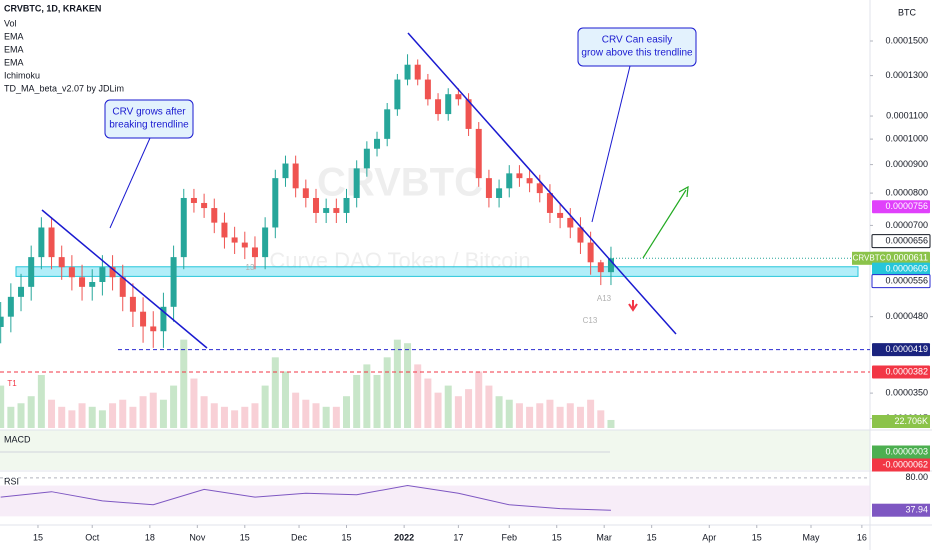  I want to click on x-tick-label: Mar, so click(604, 537).